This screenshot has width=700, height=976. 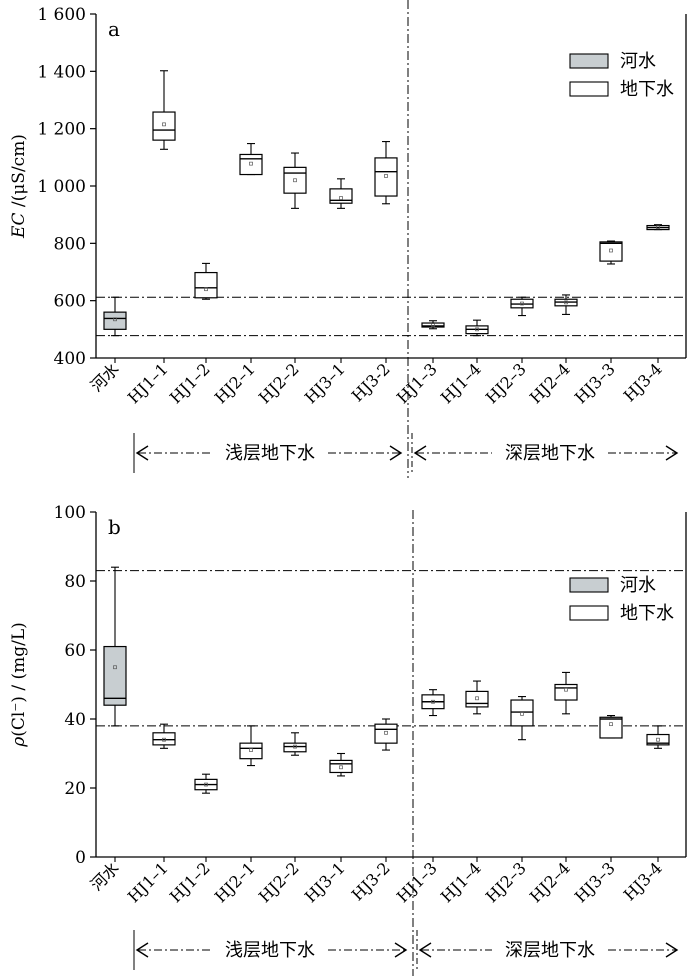 What do you see at coordinates (550, 453) in the screenshot?
I see `group-label: 深层地下水` at bounding box center [550, 453].